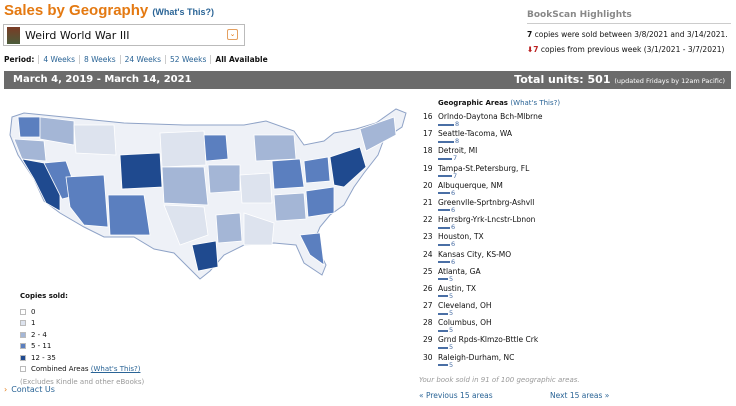  What do you see at coordinates (312, 249) in the screenshot?
I see `region-florida` at bounding box center [312, 249].